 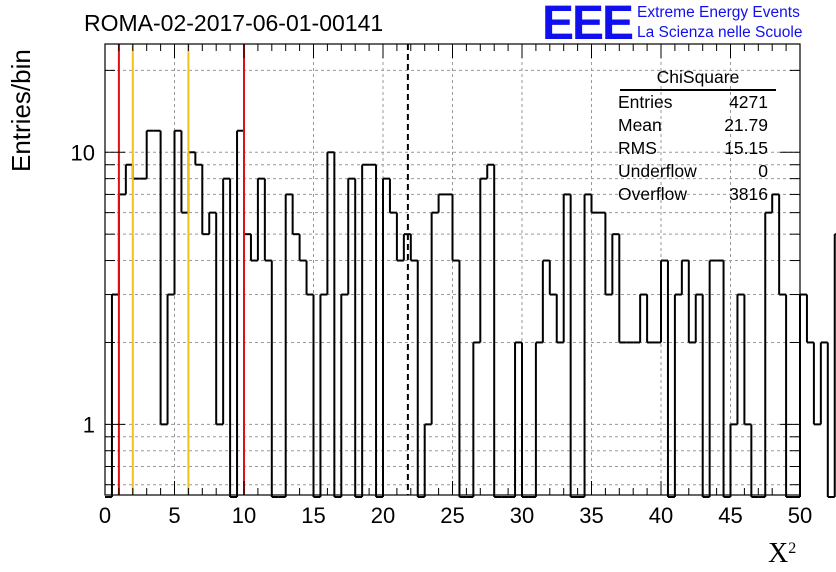 I want to click on y-tick-label: 1, so click(x=89, y=424).